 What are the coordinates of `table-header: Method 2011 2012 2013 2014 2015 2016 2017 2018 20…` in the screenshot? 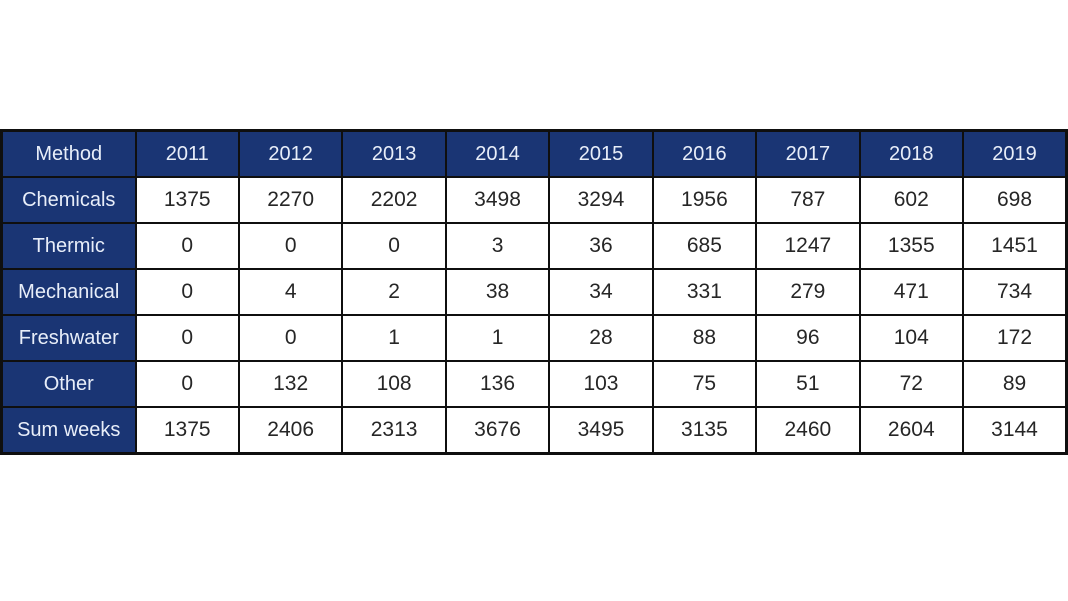 It's located at (534, 153).